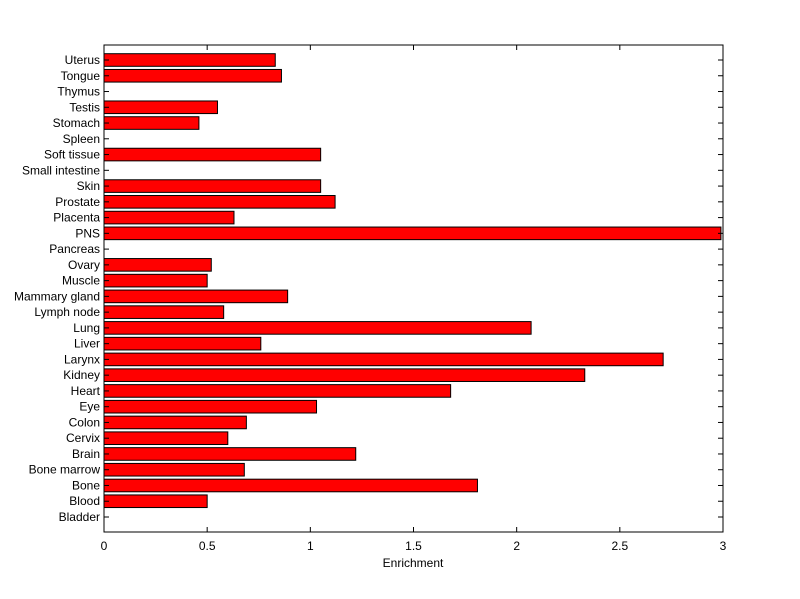 This screenshot has width=800, height=599. What do you see at coordinates (182, 343) in the screenshot?
I see `bar-liver` at bounding box center [182, 343].